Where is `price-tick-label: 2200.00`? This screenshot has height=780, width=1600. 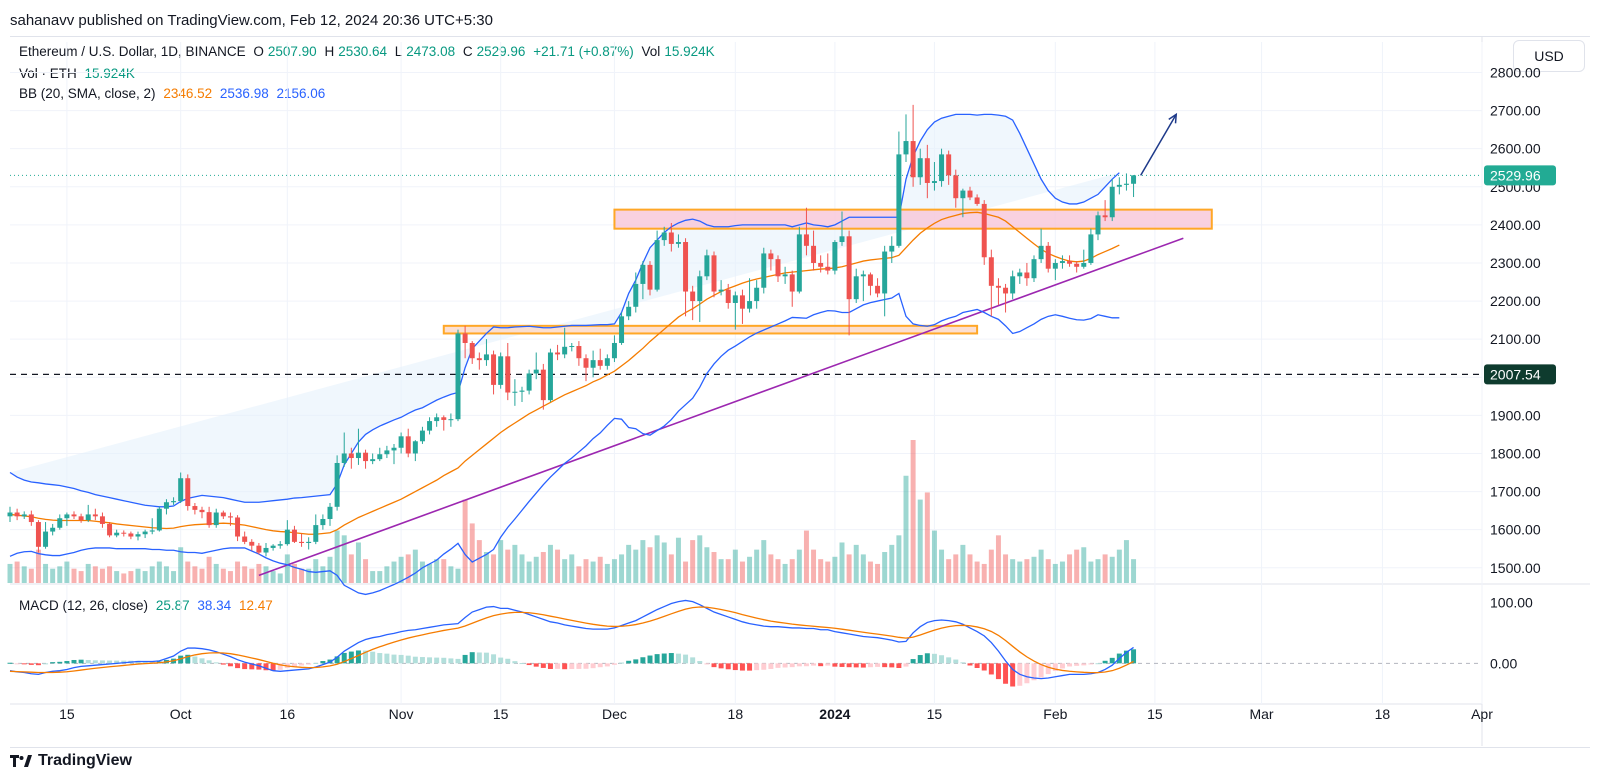 price-tick-label: 2200.00 is located at coordinates (1515, 301).